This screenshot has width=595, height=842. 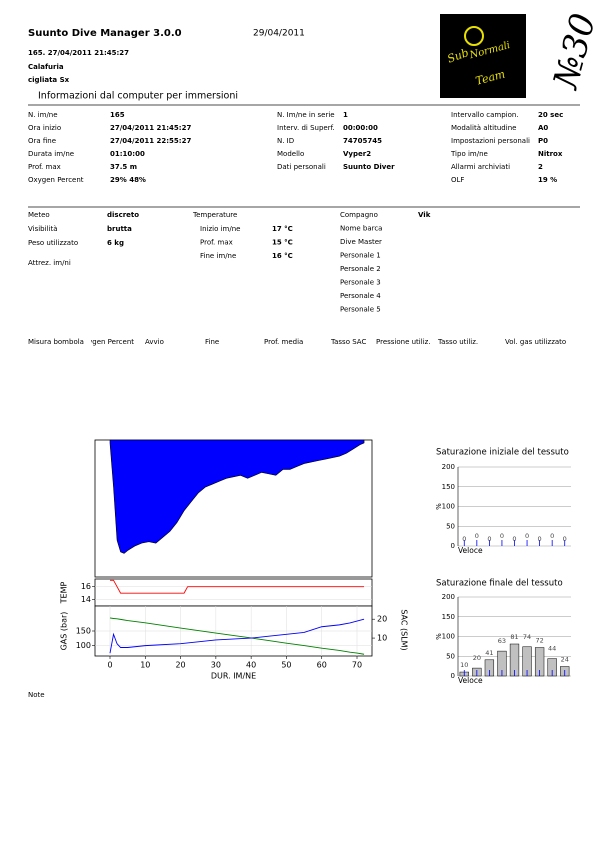 I want to click on people-value: Vik, so click(x=424, y=215).